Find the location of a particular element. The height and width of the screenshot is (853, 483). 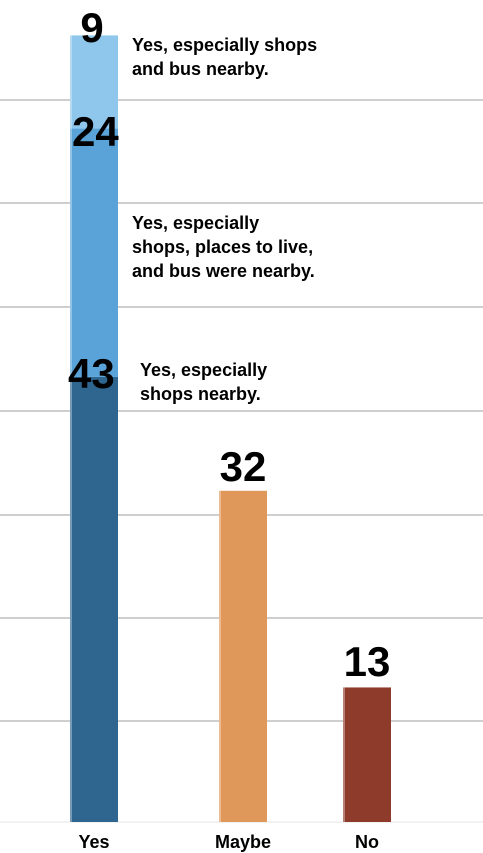

annotation-yes-1-line-0: Yes, especially is located at coordinates (195, 223).